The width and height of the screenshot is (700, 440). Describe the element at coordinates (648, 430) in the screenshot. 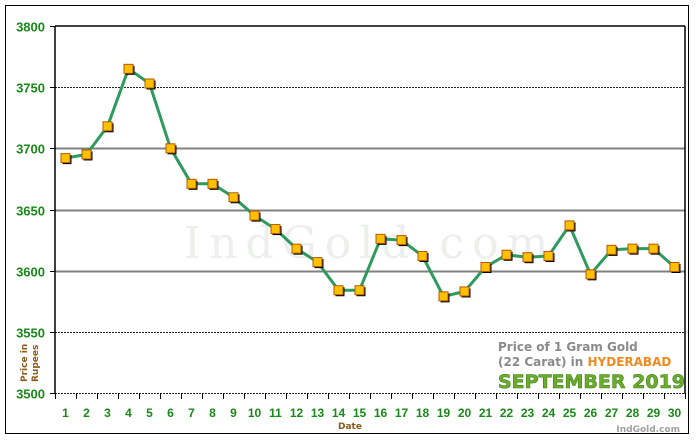

I see `site-credit: IndGold.com` at that location.